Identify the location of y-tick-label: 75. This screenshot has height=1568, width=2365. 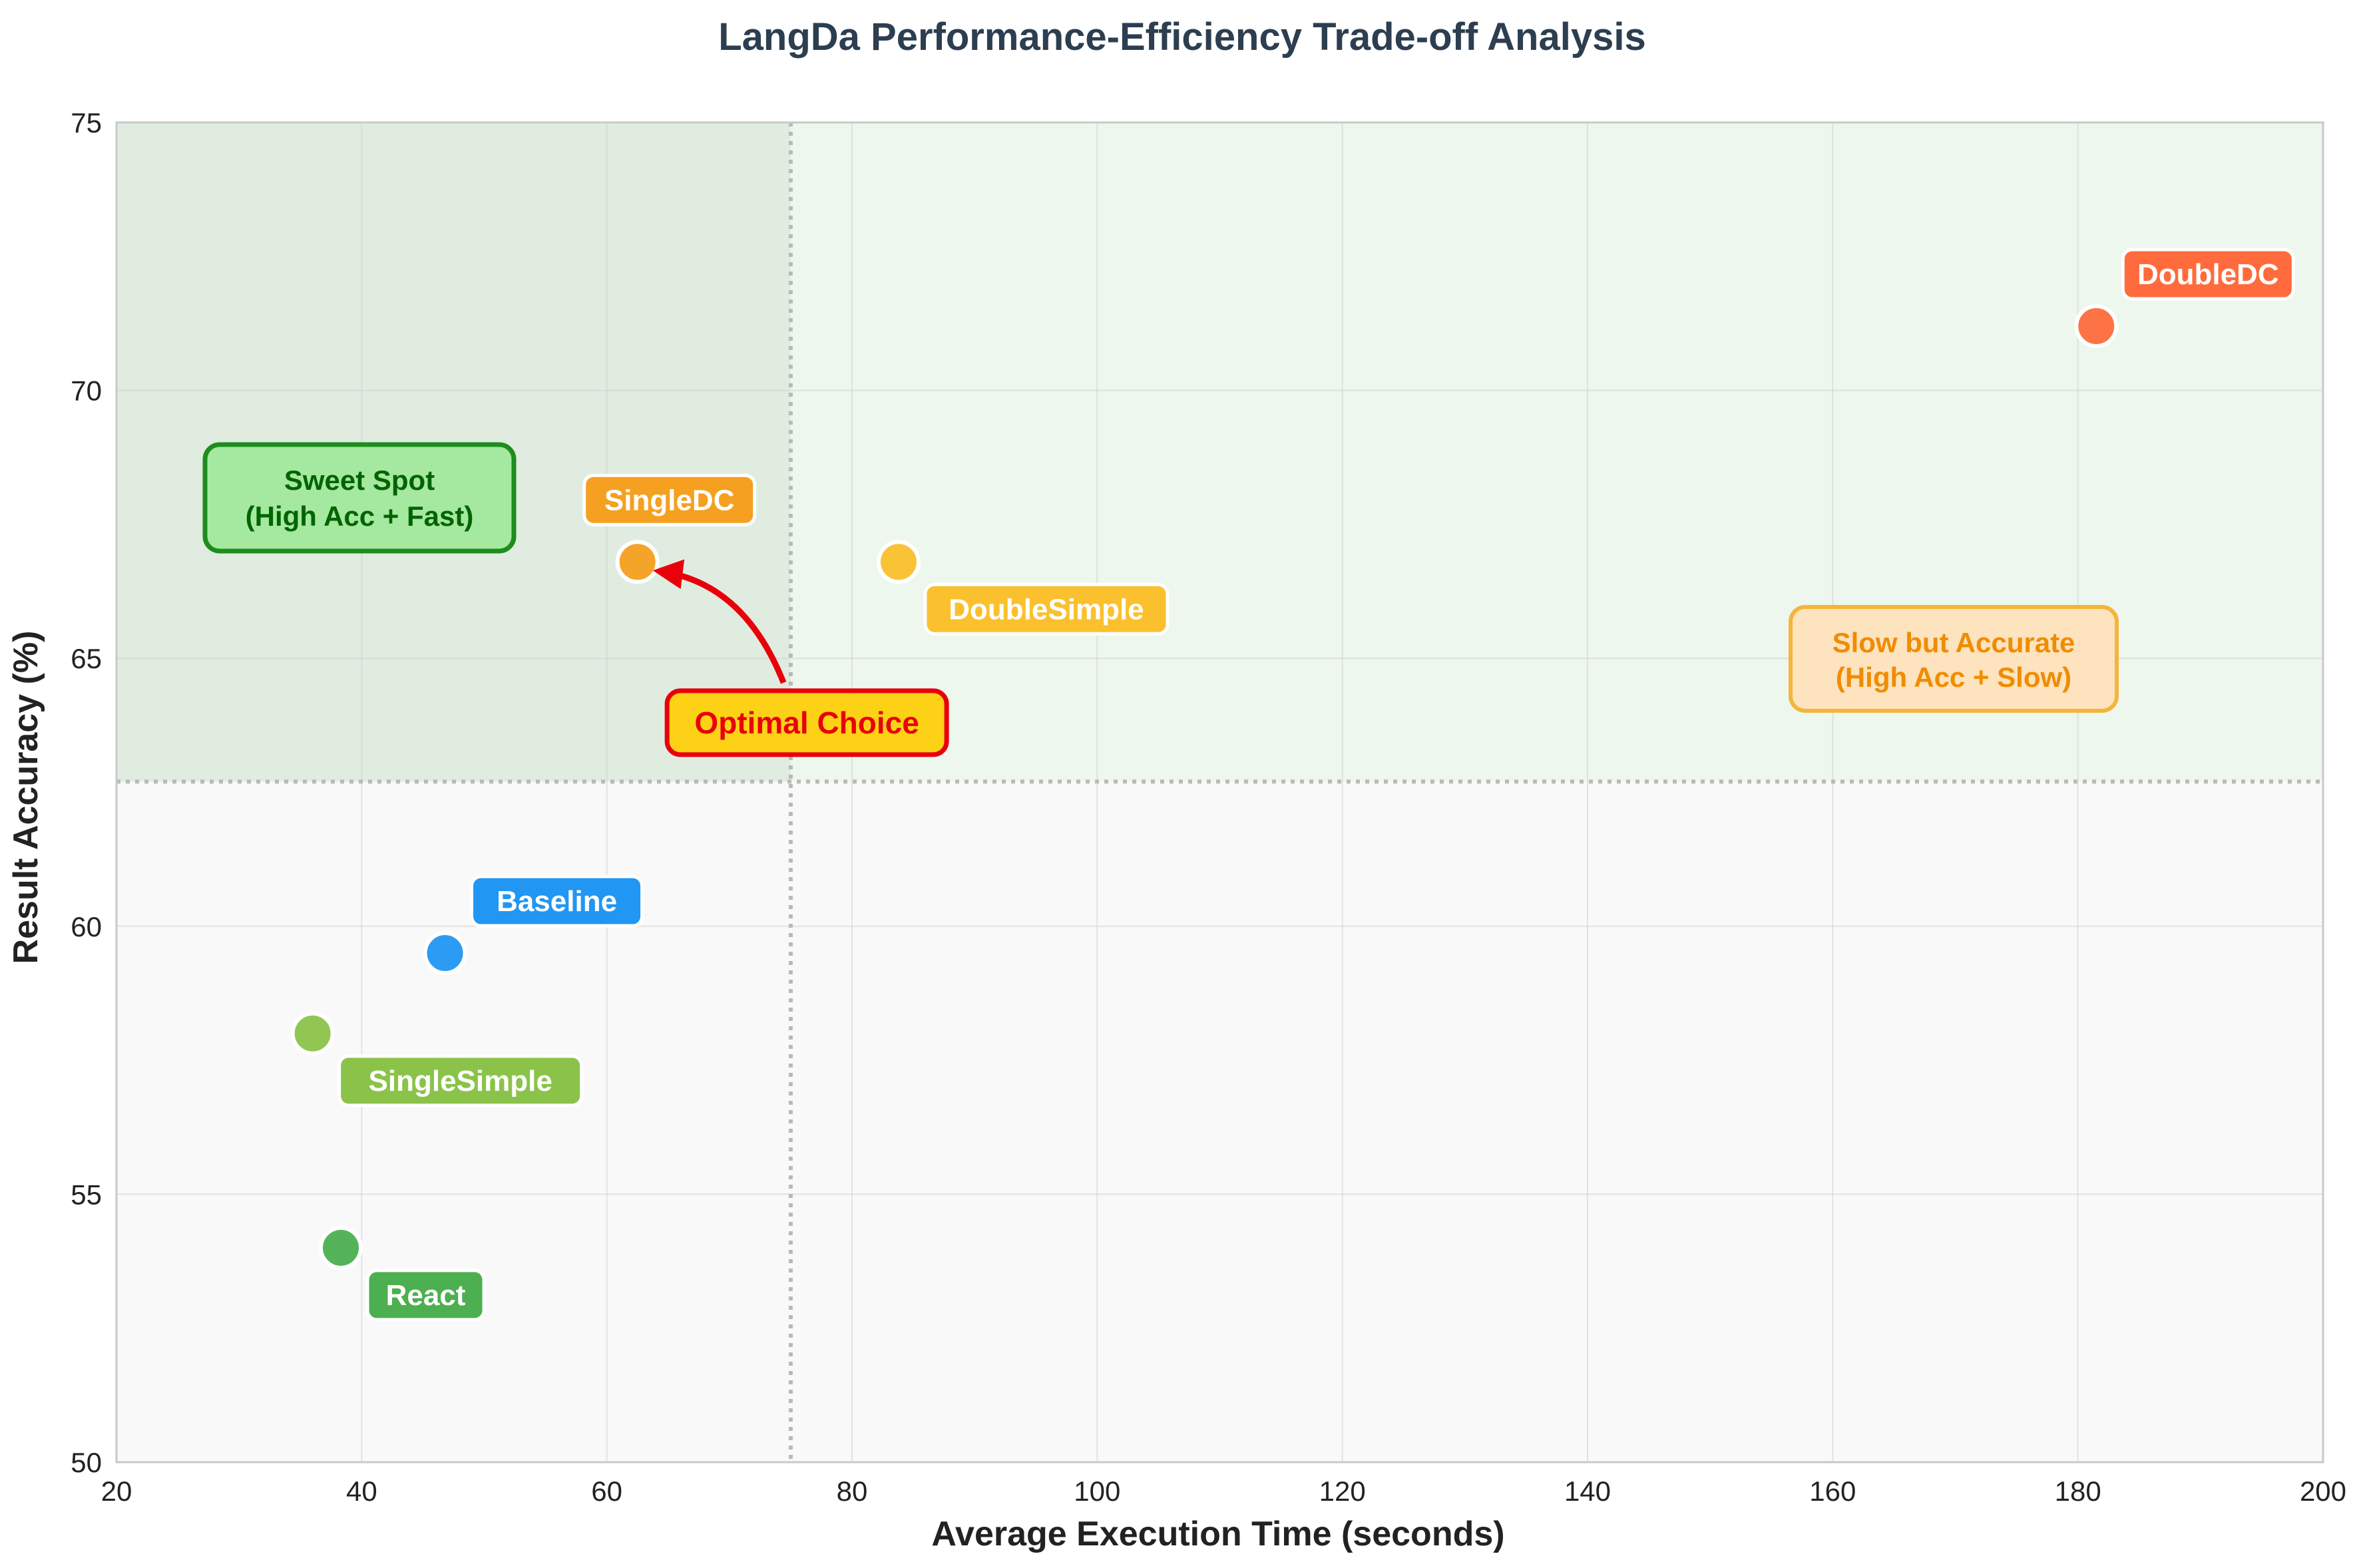
(86, 122).